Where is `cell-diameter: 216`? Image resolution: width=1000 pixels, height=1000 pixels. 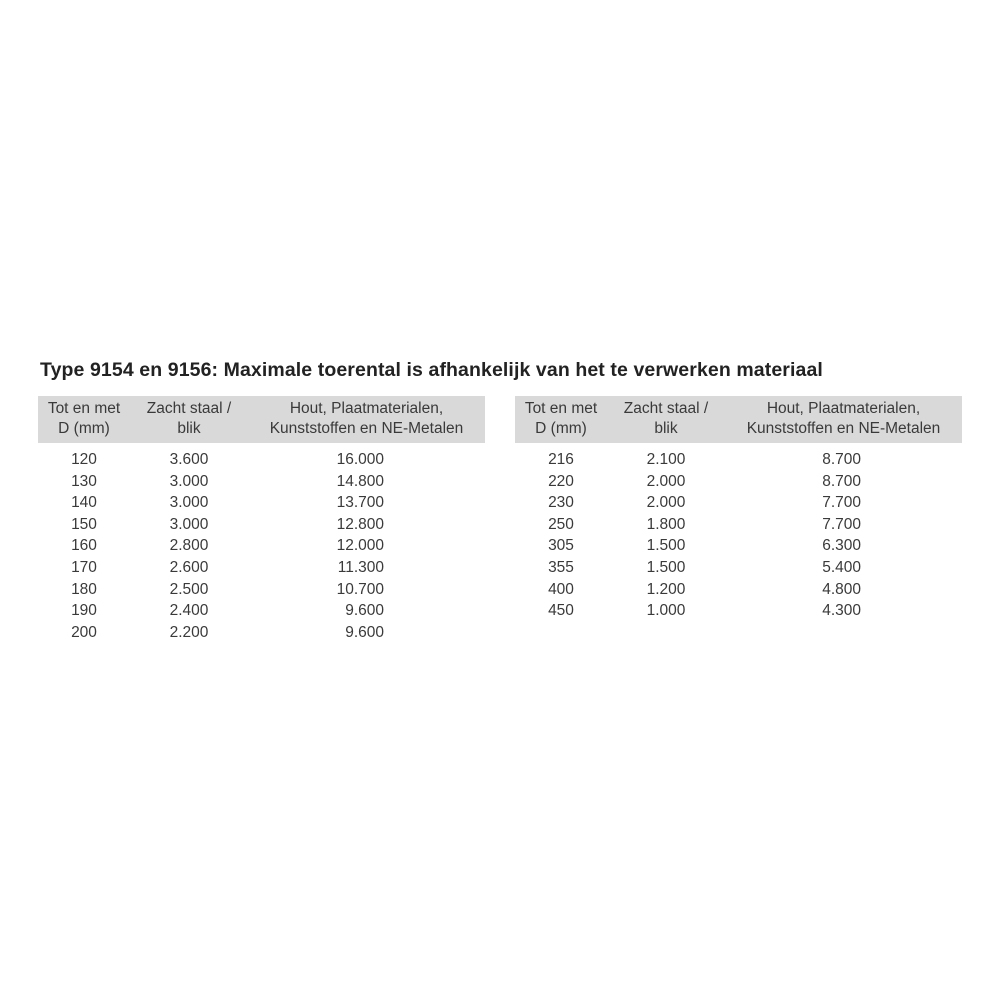 cell-diameter: 216 is located at coordinates (561, 459).